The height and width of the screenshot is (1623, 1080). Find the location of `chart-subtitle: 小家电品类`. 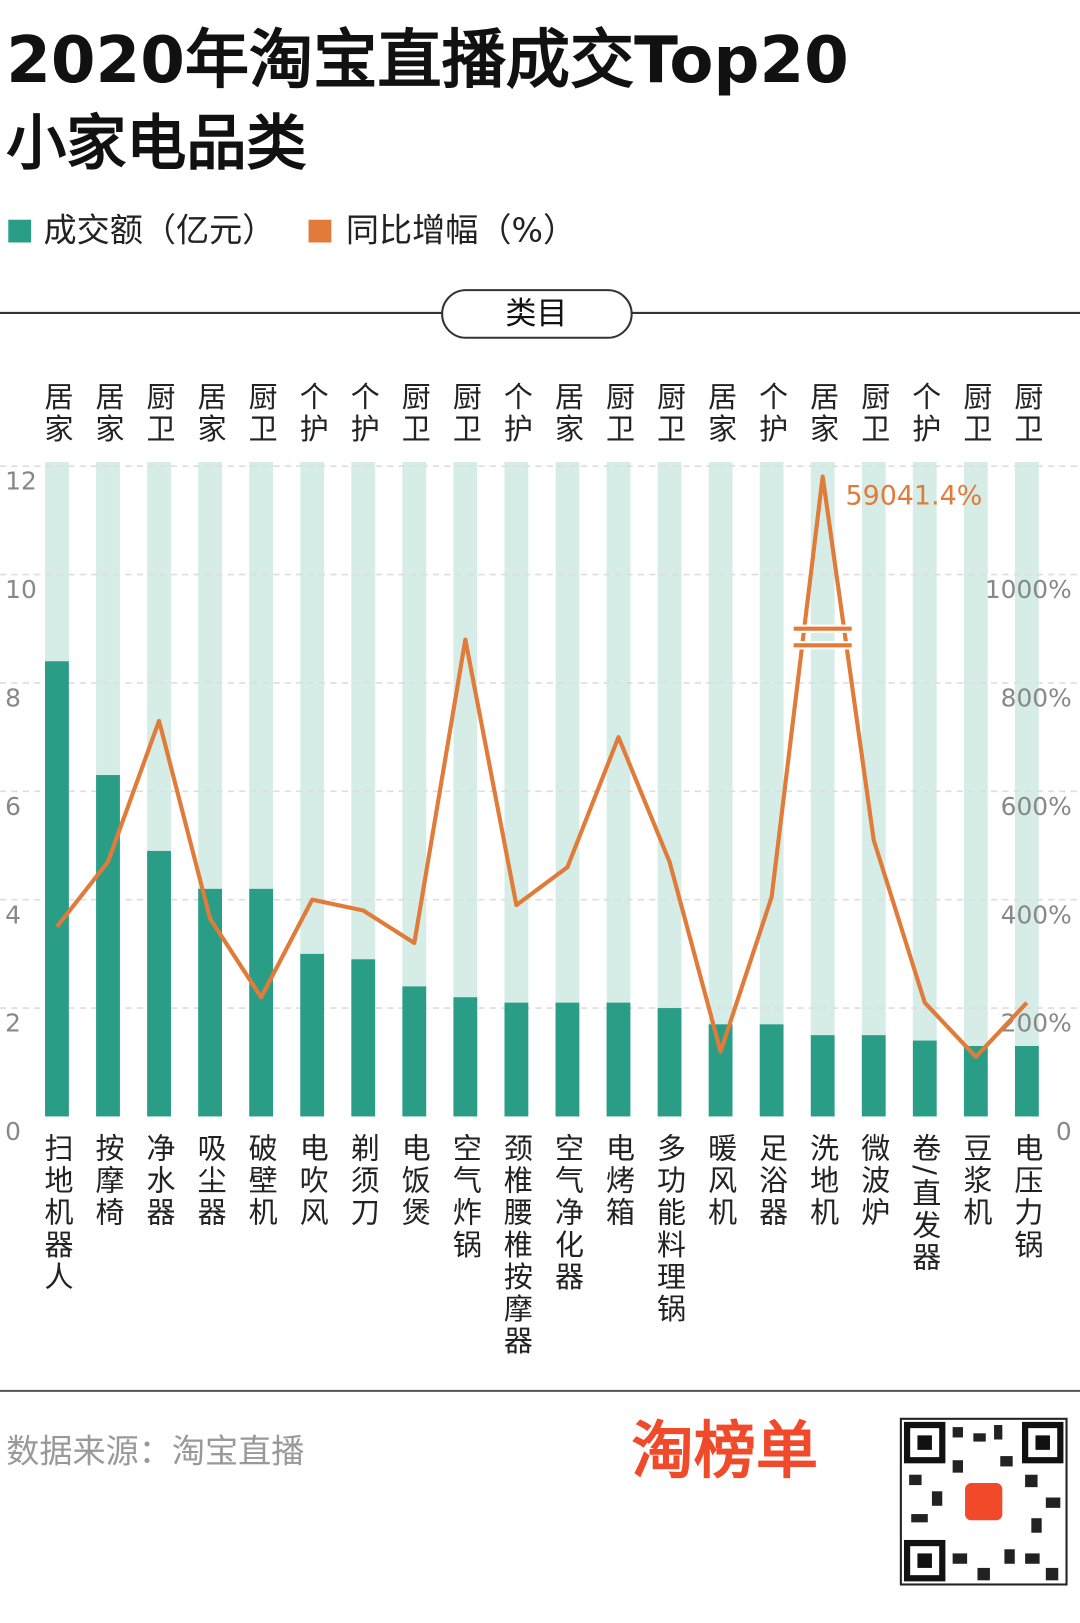

chart-subtitle: 小家电品类 is located at coordinates (156, 144).